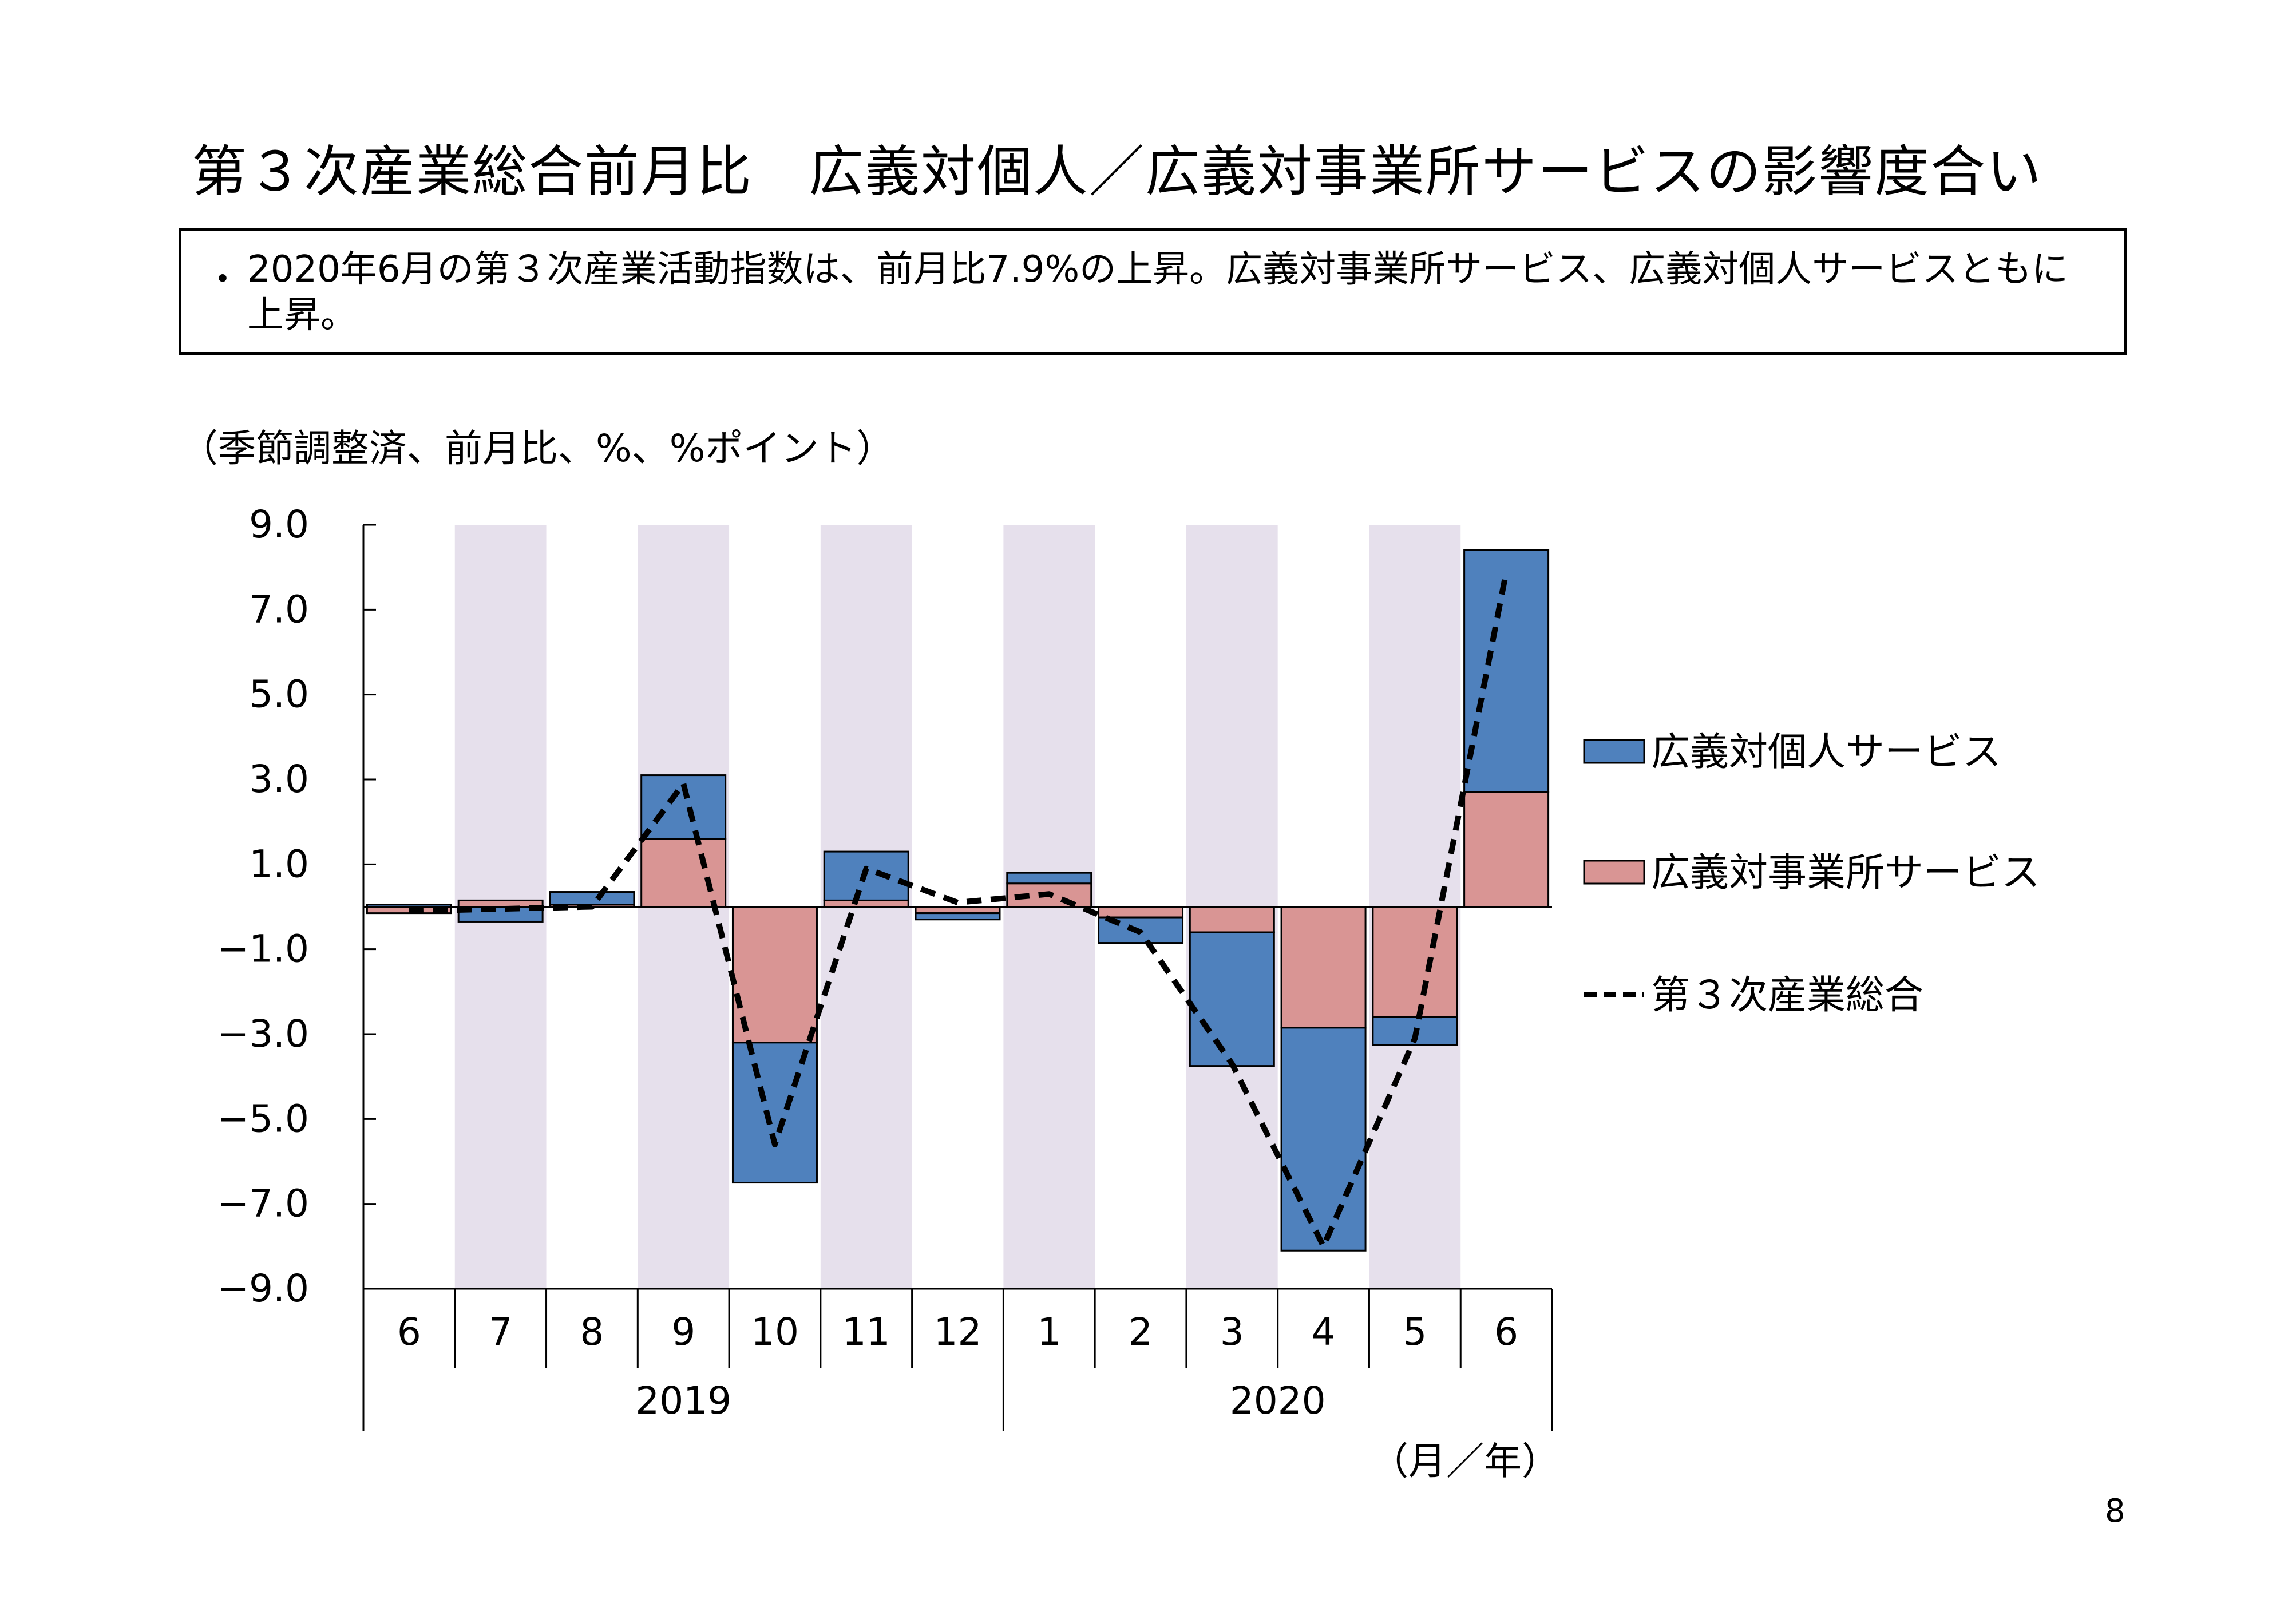 Image resolution: width=2296 pixels, height=1623 pixels. I want to click on y-tick-label: 1.0, so click(279, 864).